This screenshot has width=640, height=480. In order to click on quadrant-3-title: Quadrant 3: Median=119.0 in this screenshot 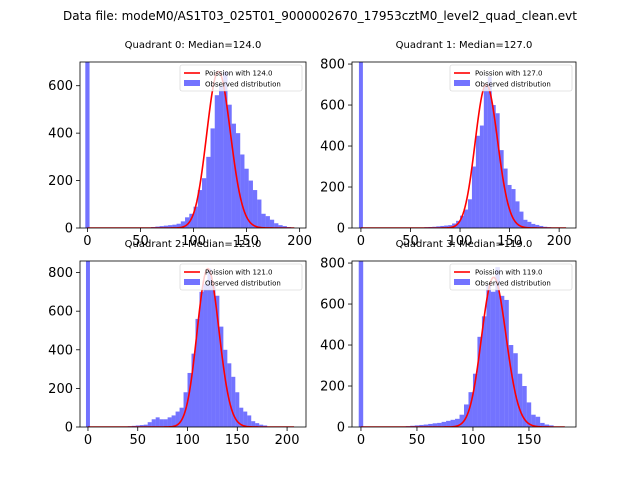, I will do `click(464, 244)`.